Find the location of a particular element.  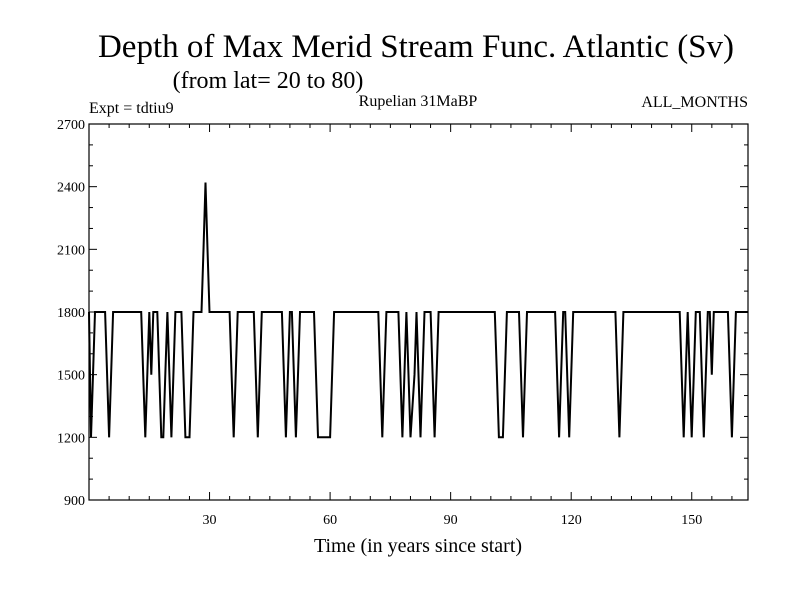

chart-subtitle: (from lat= 20 to 80) is located at coordinates (268, 81).